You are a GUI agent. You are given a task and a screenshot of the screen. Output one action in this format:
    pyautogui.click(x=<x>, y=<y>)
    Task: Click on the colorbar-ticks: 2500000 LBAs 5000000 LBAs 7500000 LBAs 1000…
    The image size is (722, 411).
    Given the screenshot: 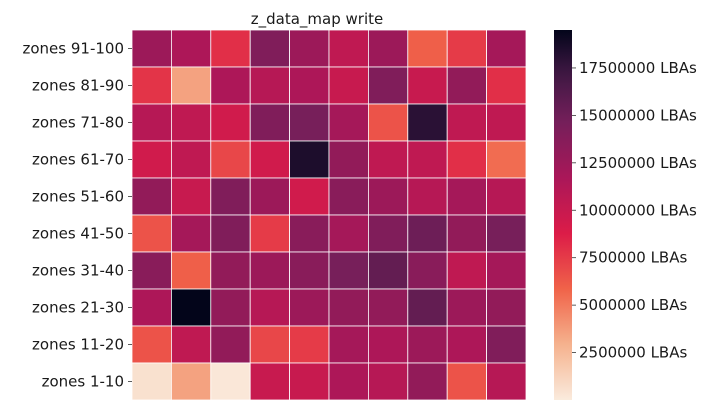 What is the action you would take?
    pyautogui.click(x=634, y=210)
    